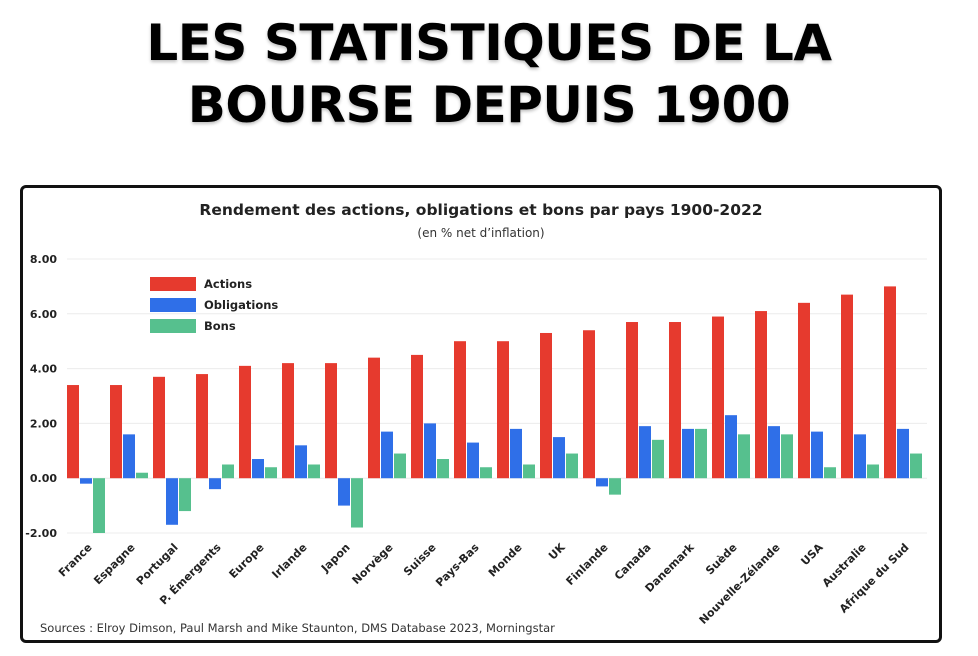 The height and width of the screenshot is (656, 978). I want to click on x-tick-label: Canada, so click(633, 562).